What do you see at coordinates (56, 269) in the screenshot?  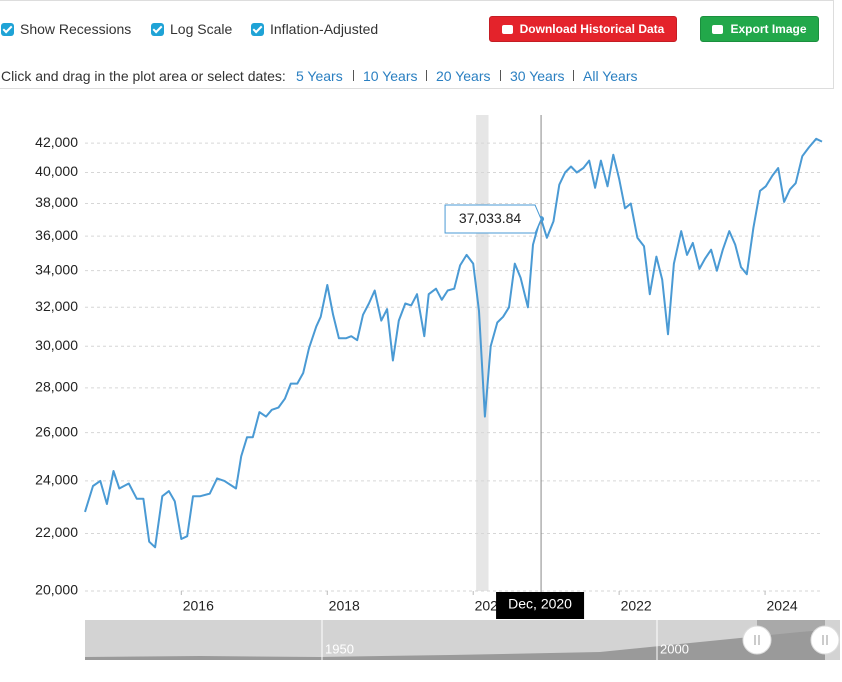 I see `y-tick-label: 34,000` at bounding box center [56, 269].